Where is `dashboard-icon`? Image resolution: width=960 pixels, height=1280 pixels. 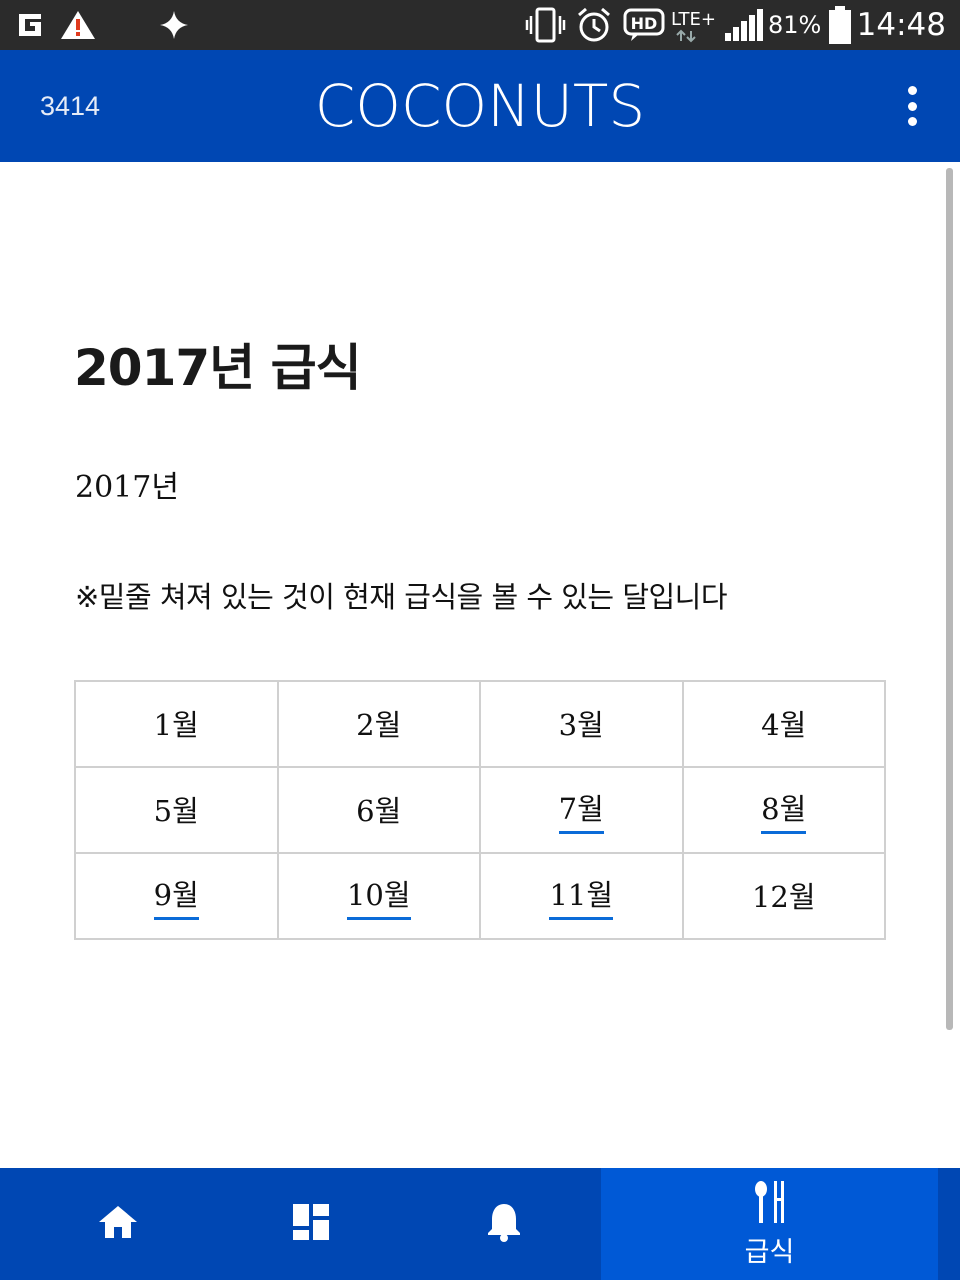
dashboard-icon is located at coordinates (311, 1224).